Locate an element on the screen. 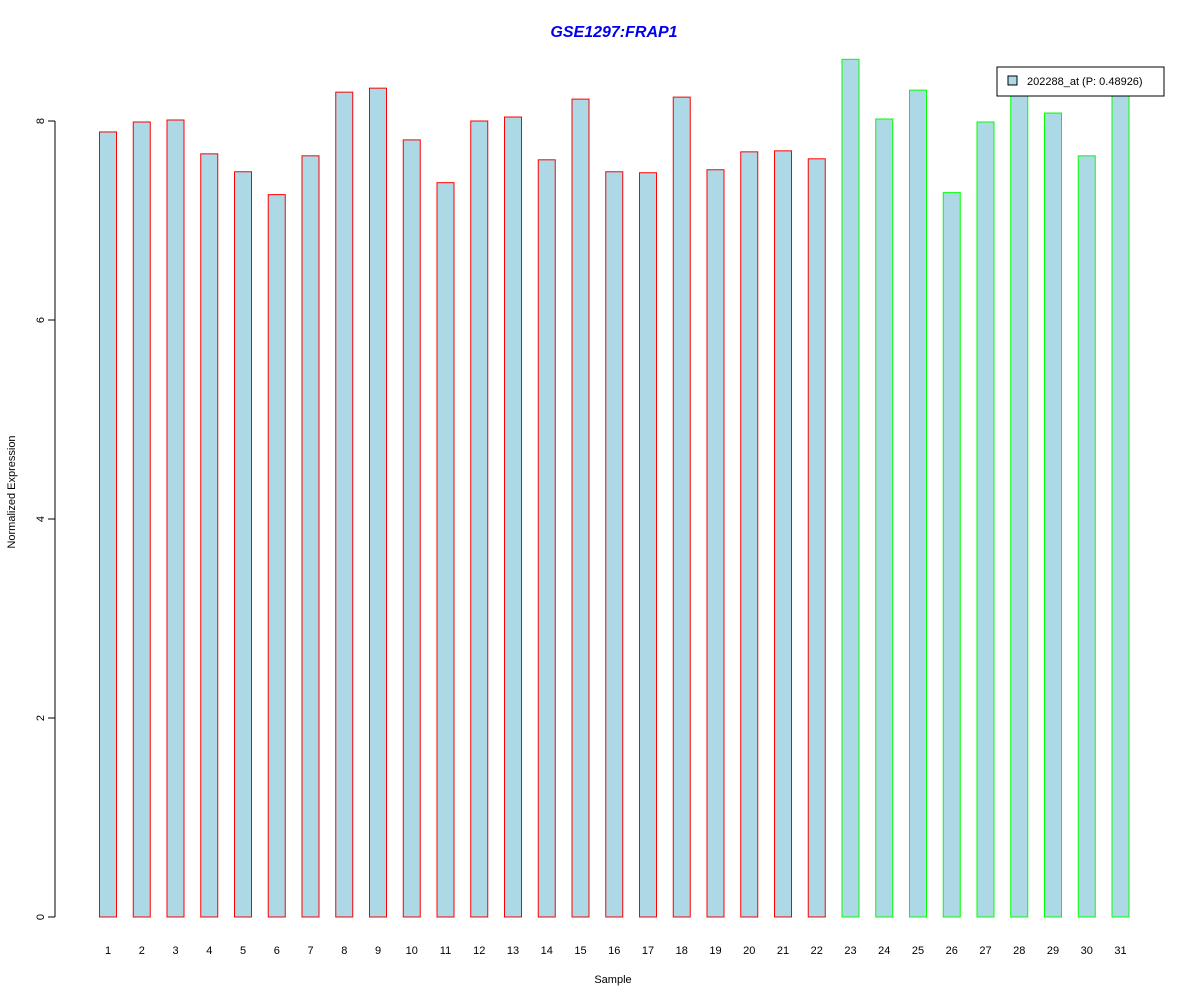  x-tick-label: 5 is located at coordinates (243, 951).